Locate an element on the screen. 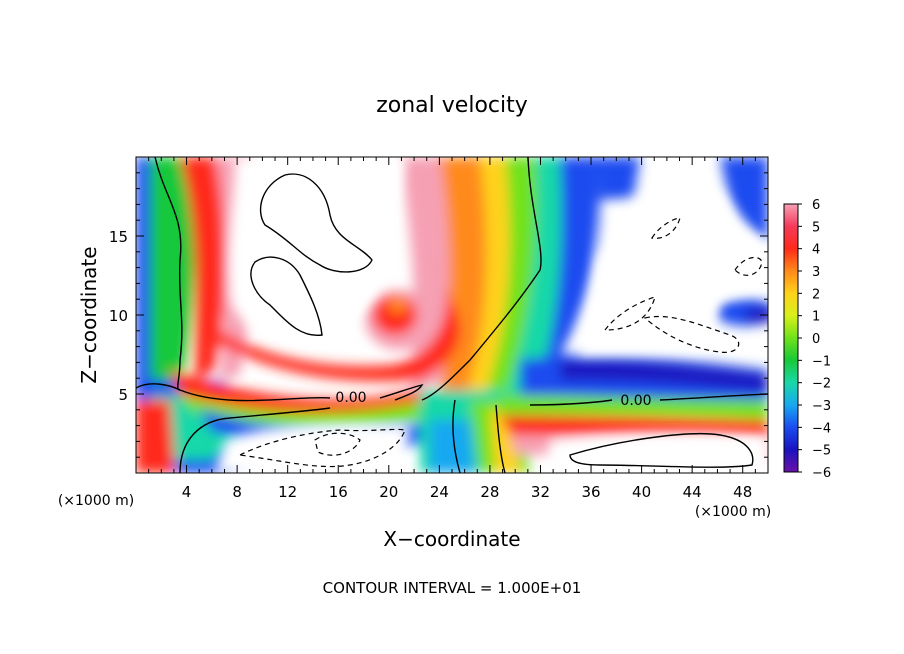 This screenshot has width=904, height=654. contour-solid-right-band is located at coordinates (648, 399).